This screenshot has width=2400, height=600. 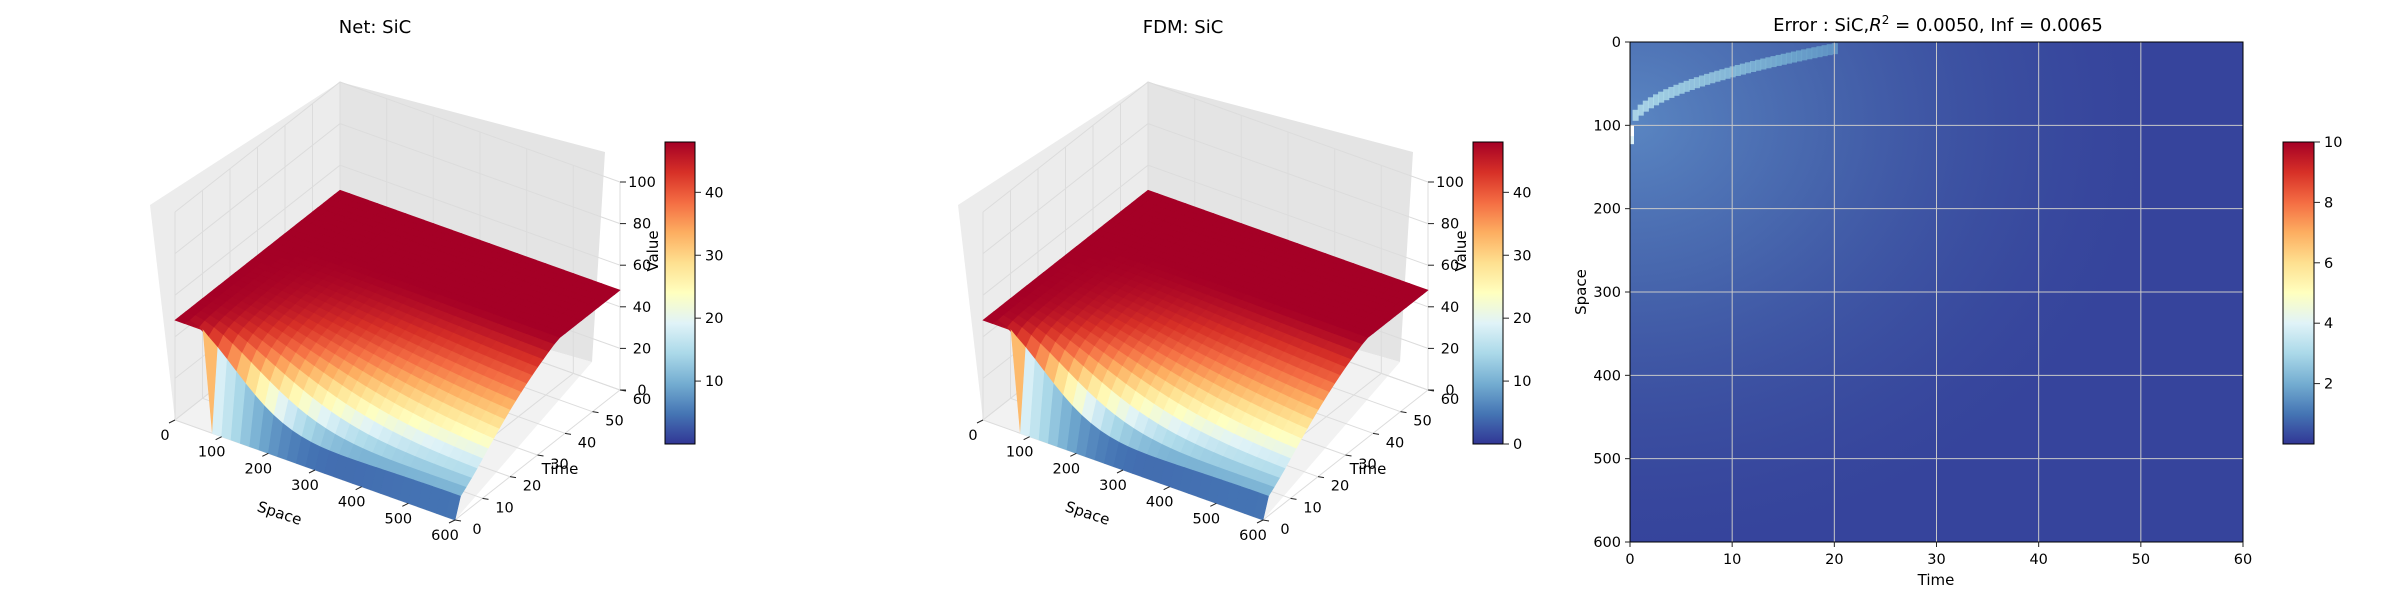 What do you see at coordinates (642, 308) in the screenshot?
I see `z-tick-label: 40` at bounding box center [642, 308].